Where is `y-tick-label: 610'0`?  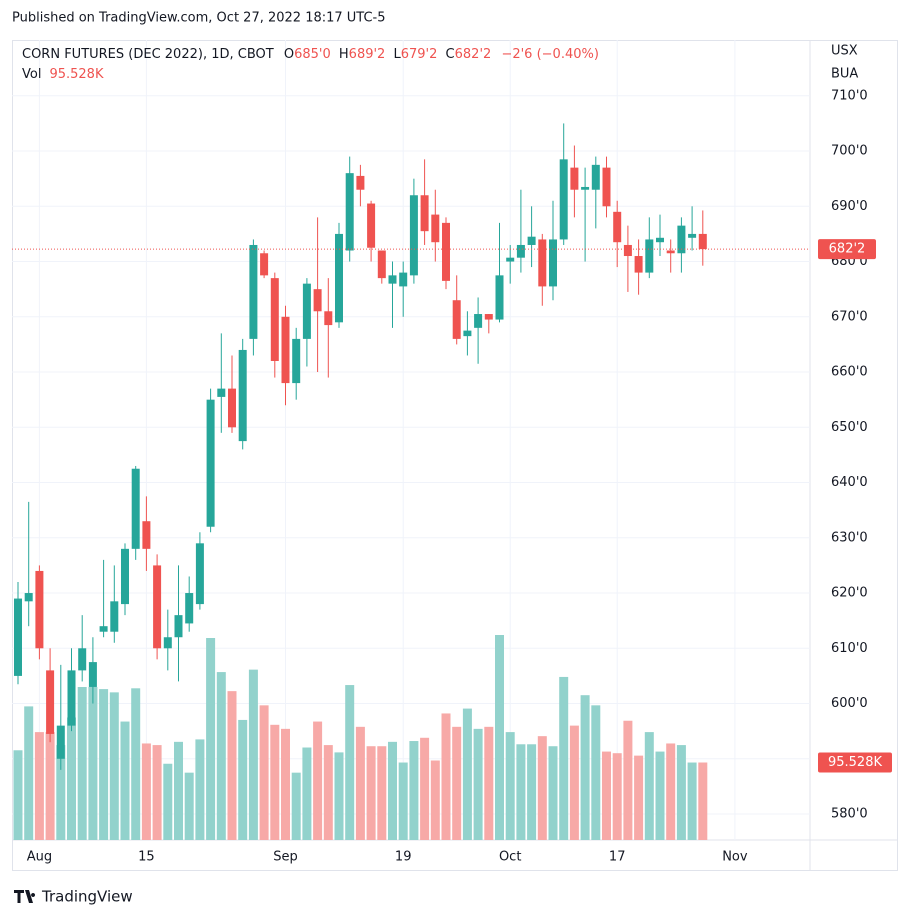 y-tick-label: 610'0 is located at coordinates (849, 648).